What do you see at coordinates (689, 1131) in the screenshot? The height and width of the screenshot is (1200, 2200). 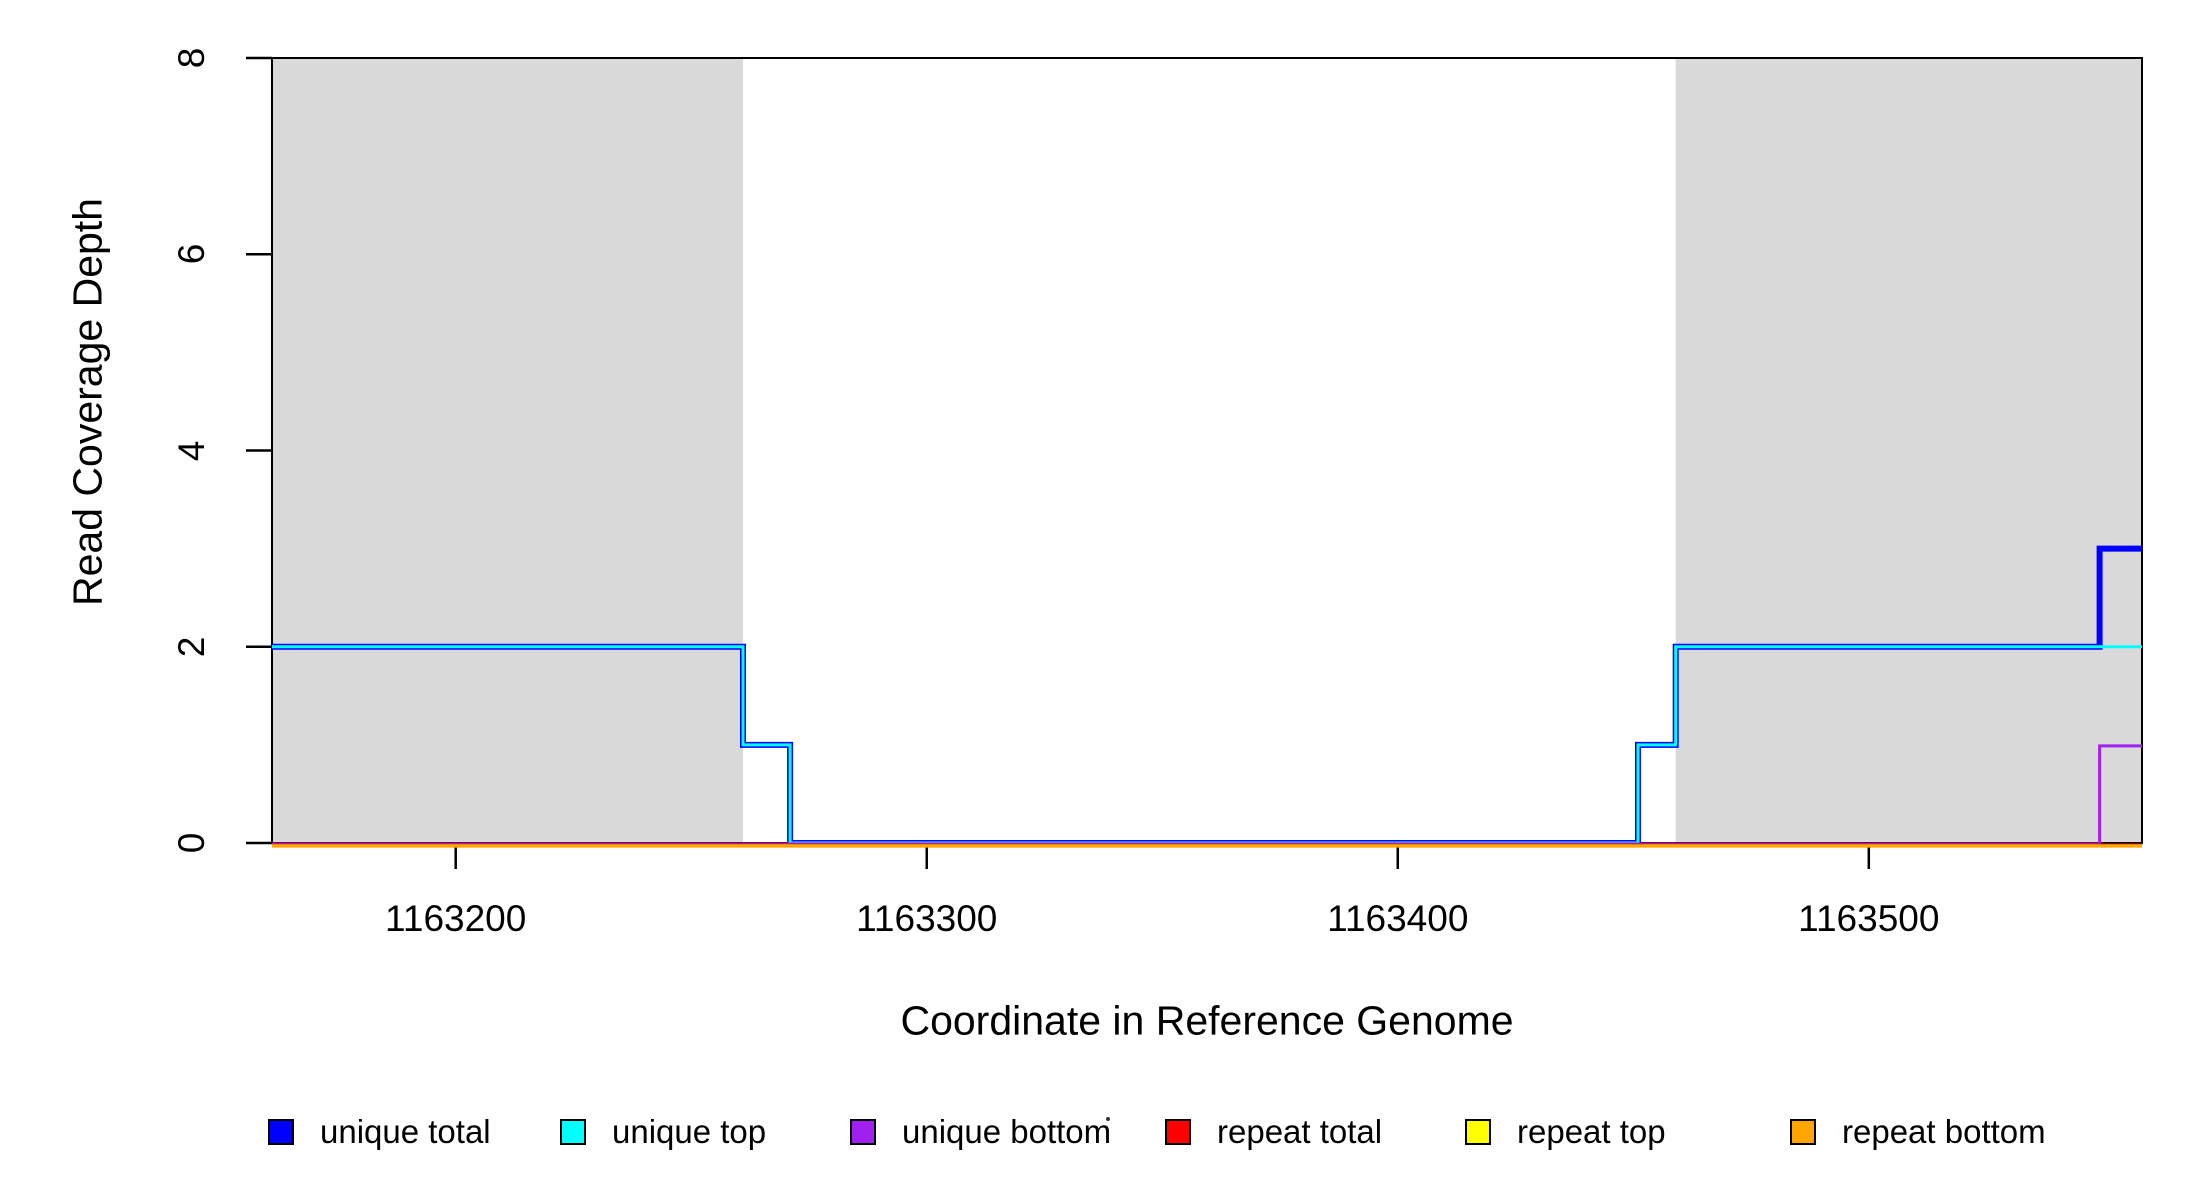 I see `legend-label: unique top` at bounding box center [689, 1131].